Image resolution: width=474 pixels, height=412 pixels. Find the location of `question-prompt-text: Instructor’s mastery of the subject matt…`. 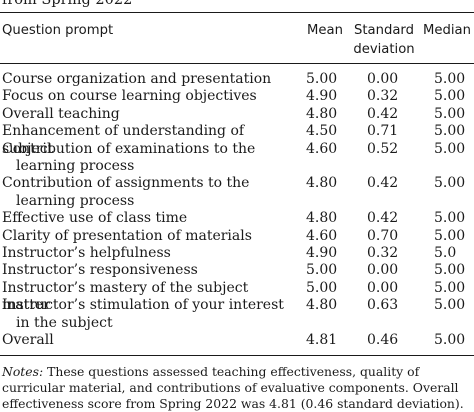

question-prompt-text: Instructor’s mastery of the subject matt… is located at coordinates (125, 296).